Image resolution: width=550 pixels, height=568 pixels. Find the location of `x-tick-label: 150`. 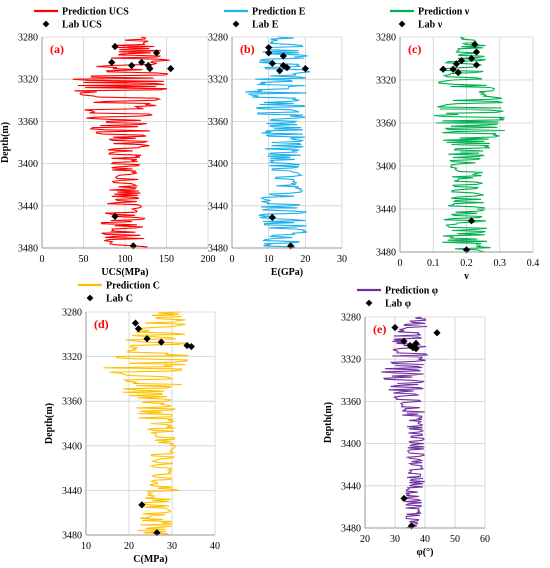

x-tick-label: 150 is located at coordinates (166, 259).